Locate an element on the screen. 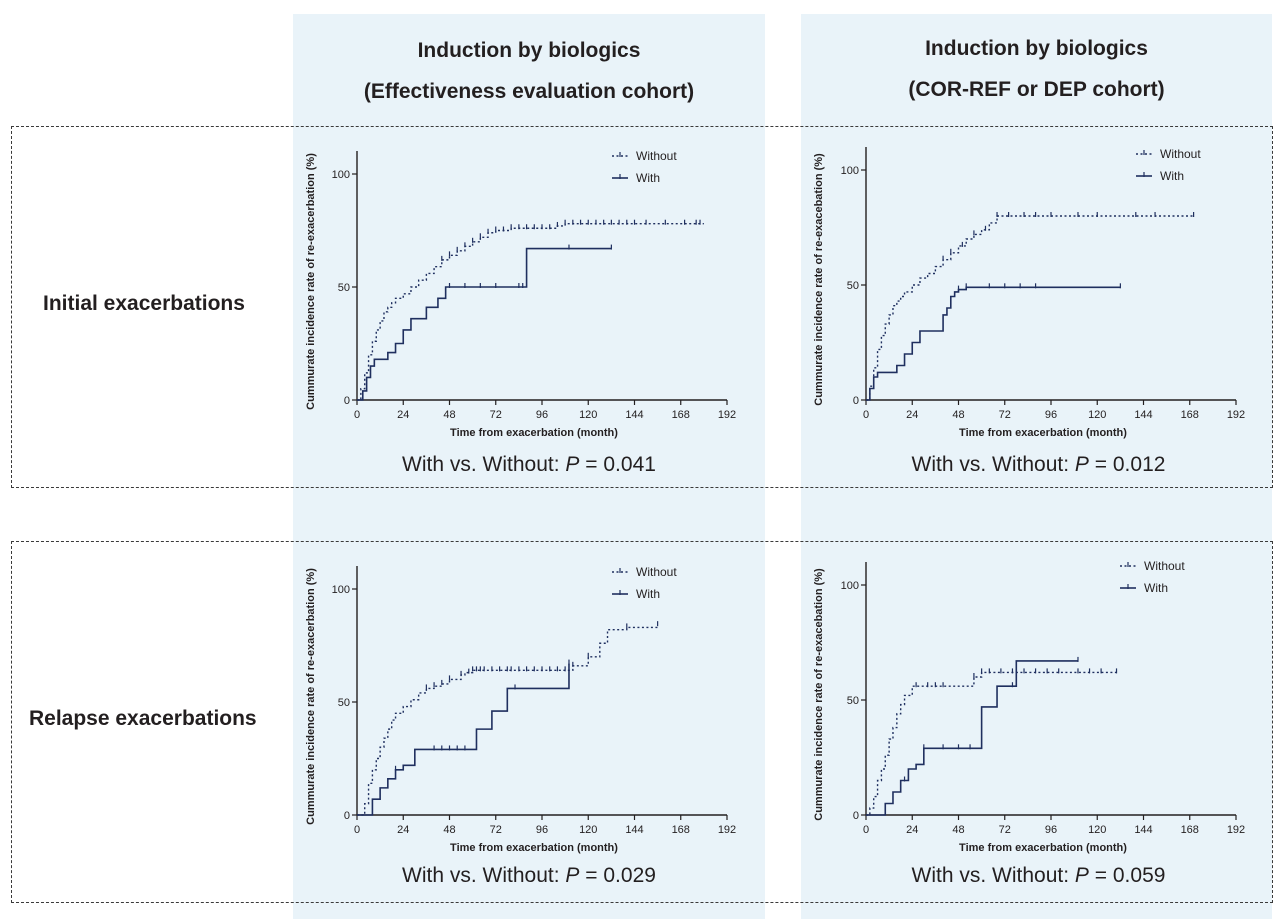  row-label-relapse: Relapse exacerbations is located at coordinates (143, 718).